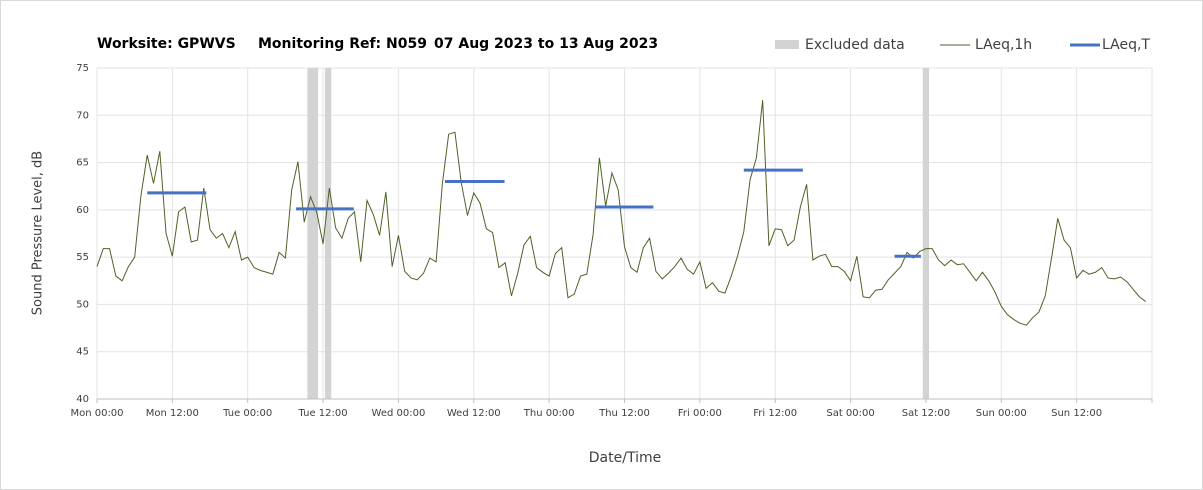  I want to click on y-tick-label: 60, so click(82, 210).